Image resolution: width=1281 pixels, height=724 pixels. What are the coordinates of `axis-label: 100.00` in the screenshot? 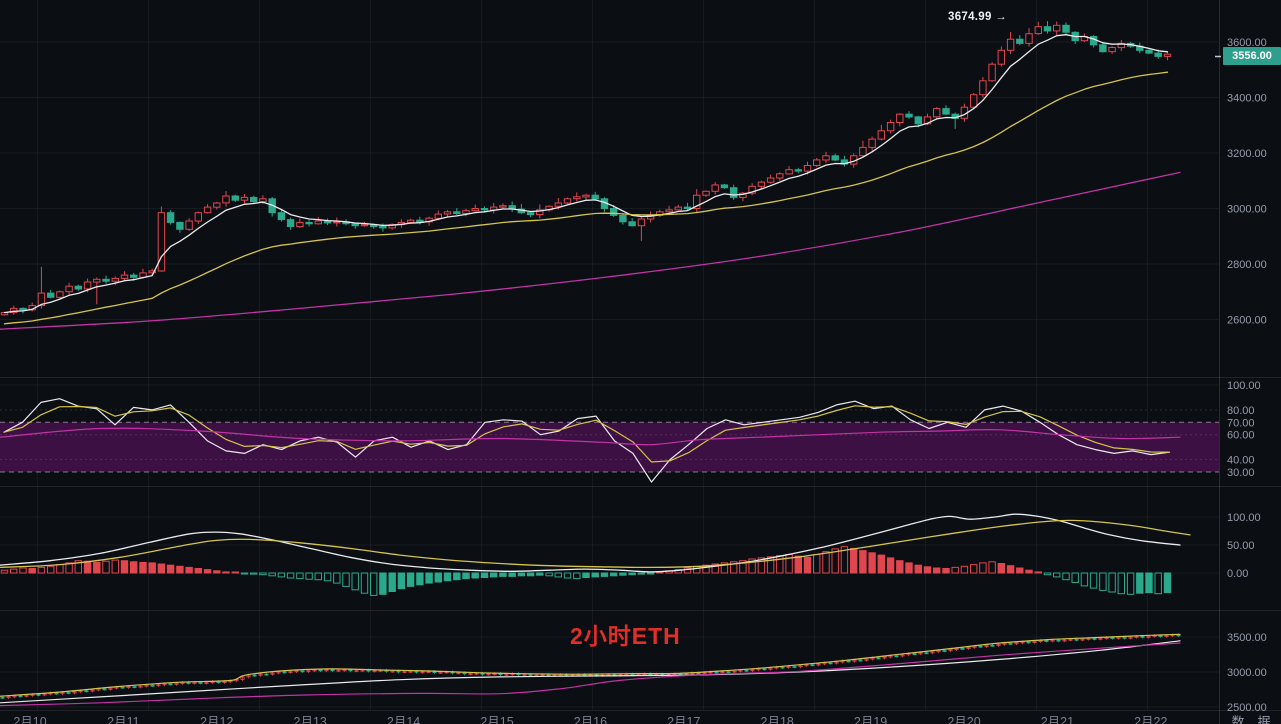 It's located at (1244, 386).